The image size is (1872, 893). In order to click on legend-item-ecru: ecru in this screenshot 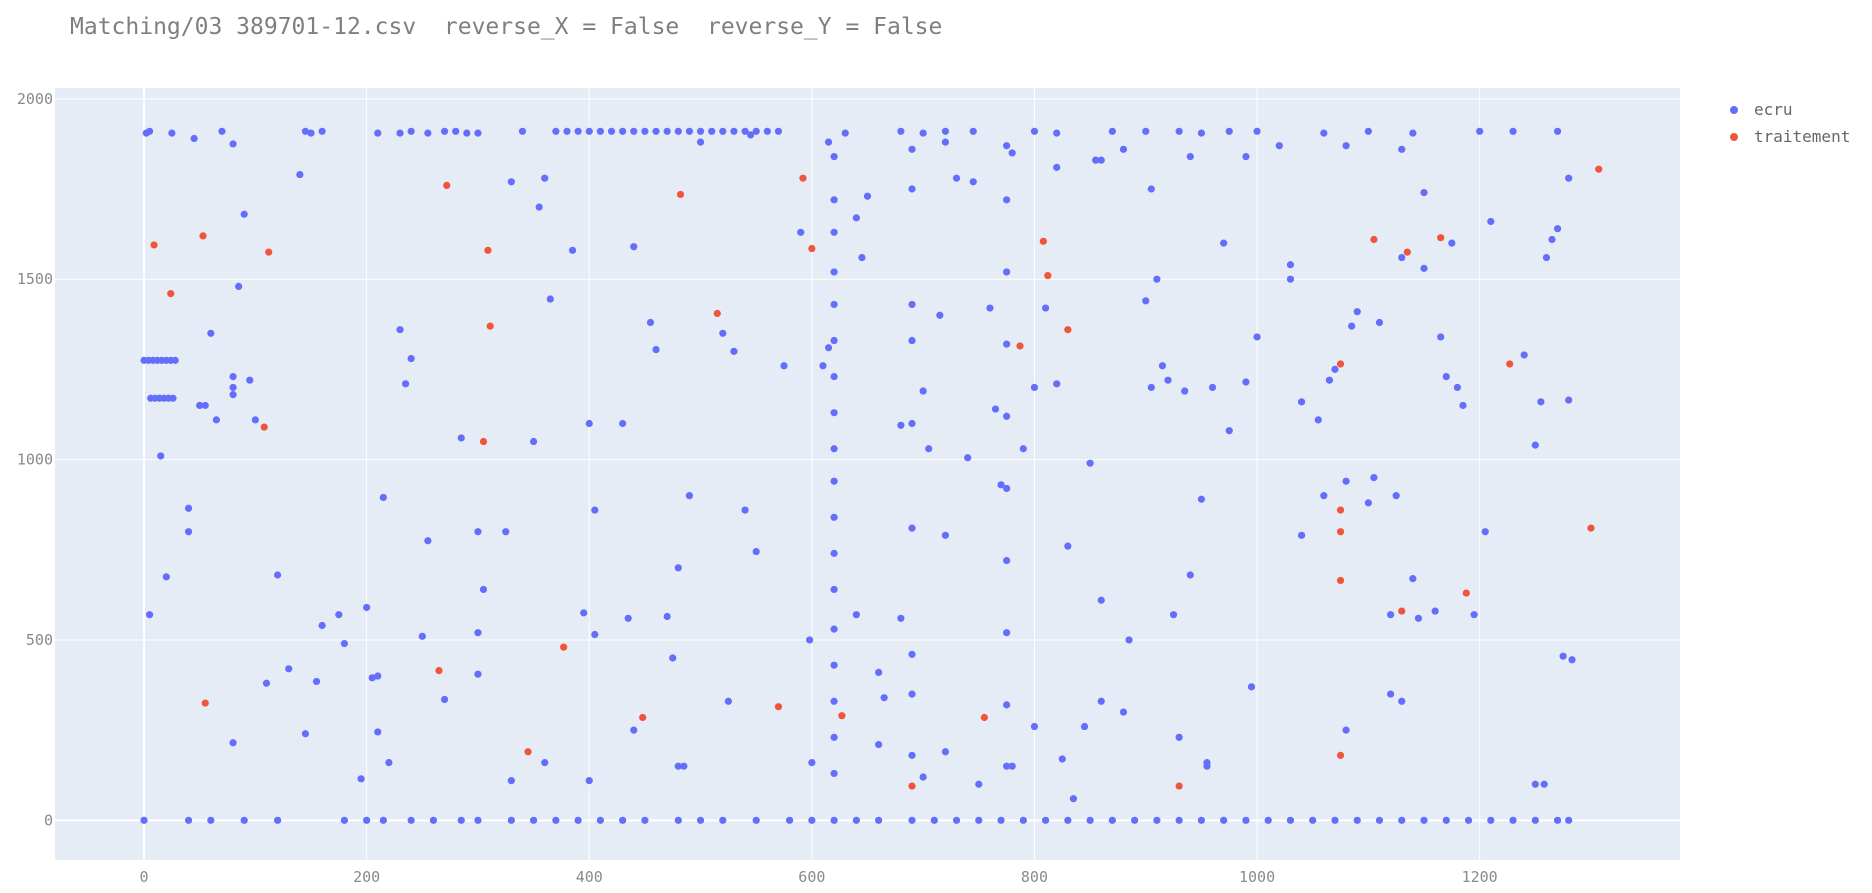, I will do `click(1789, 109)`.